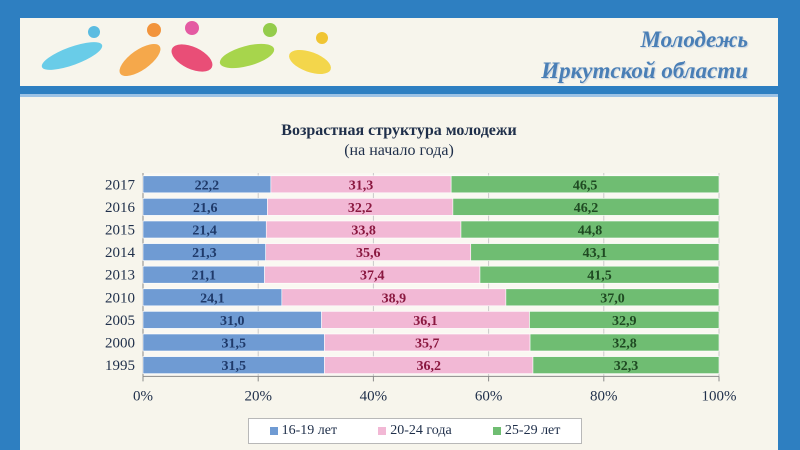 This screenshot has width=800, height=450. I want to click on data-label: 21,3, so click(204, 253).